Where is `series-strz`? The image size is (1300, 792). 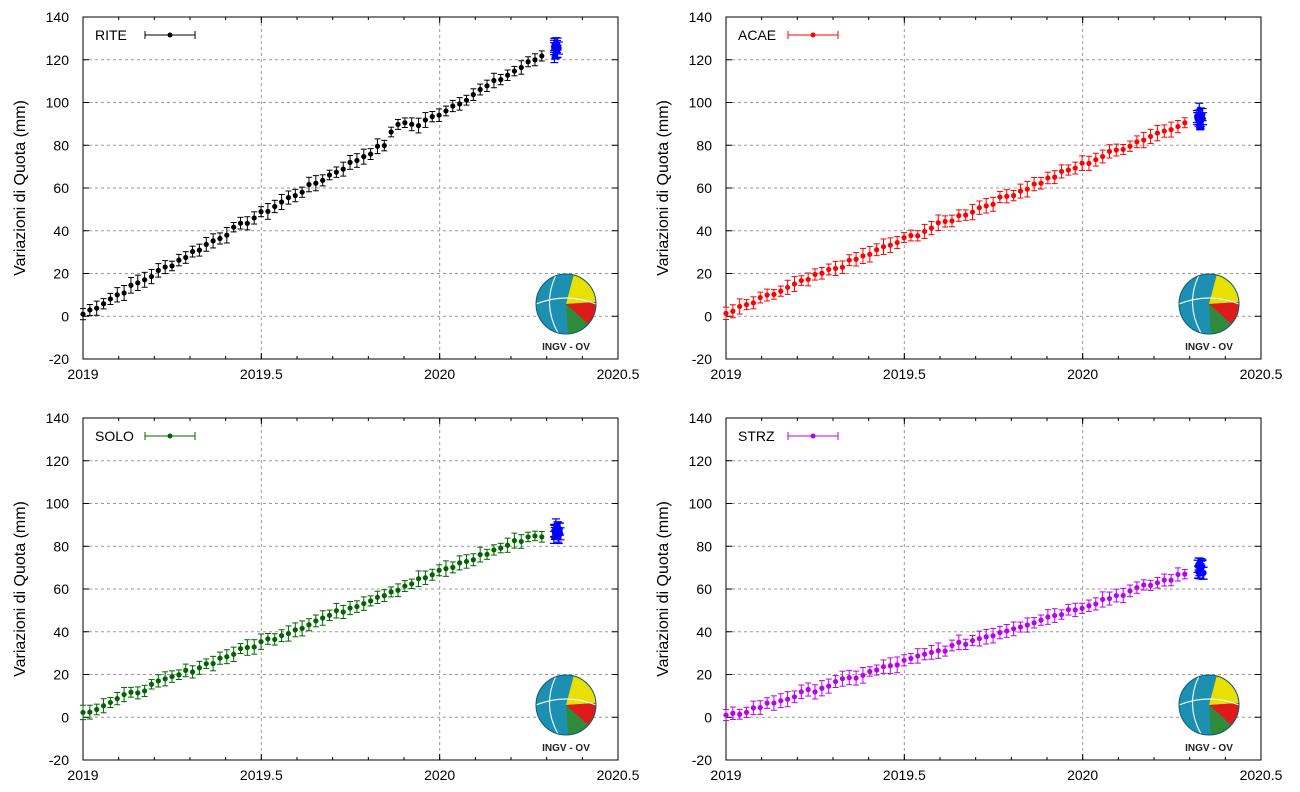
series-strz is located at coordinates (955, 644).